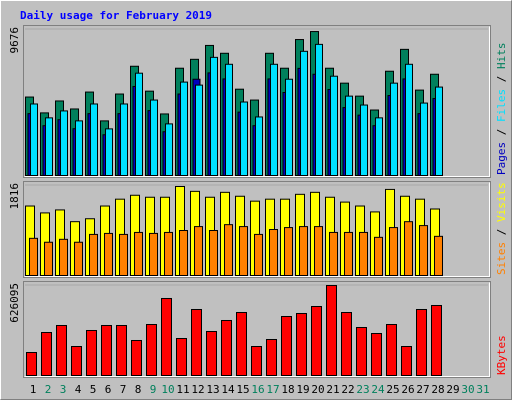 This screenshot has width=512, height=400. I want to click on x-tick-label: 11, so click(182, 389).